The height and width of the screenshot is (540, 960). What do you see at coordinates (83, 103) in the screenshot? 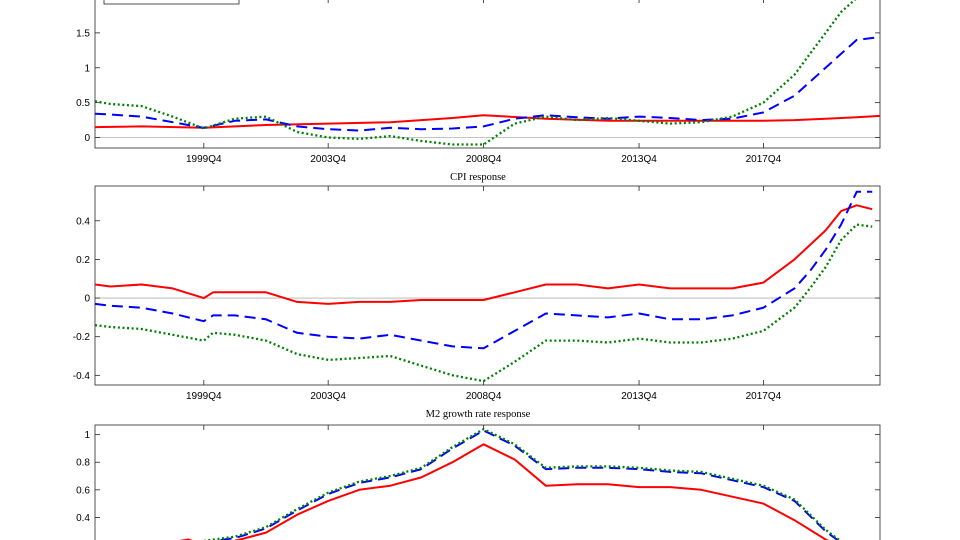
I see `y-tick-label: 0.5` at bounding box center [83, 103].